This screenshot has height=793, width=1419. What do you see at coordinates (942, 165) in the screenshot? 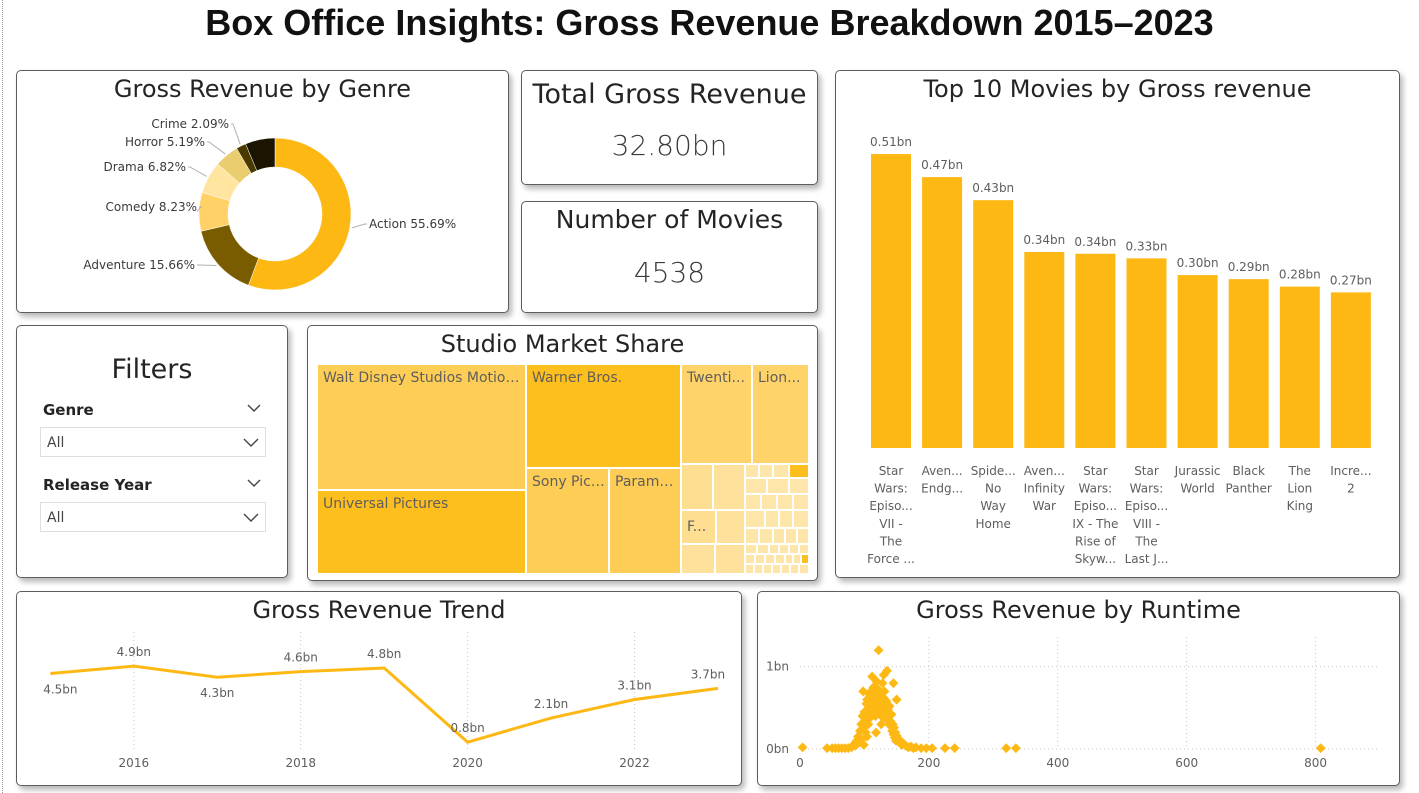
I see `bar-value-label: 0.47bn` at bounding box center [942, 165].